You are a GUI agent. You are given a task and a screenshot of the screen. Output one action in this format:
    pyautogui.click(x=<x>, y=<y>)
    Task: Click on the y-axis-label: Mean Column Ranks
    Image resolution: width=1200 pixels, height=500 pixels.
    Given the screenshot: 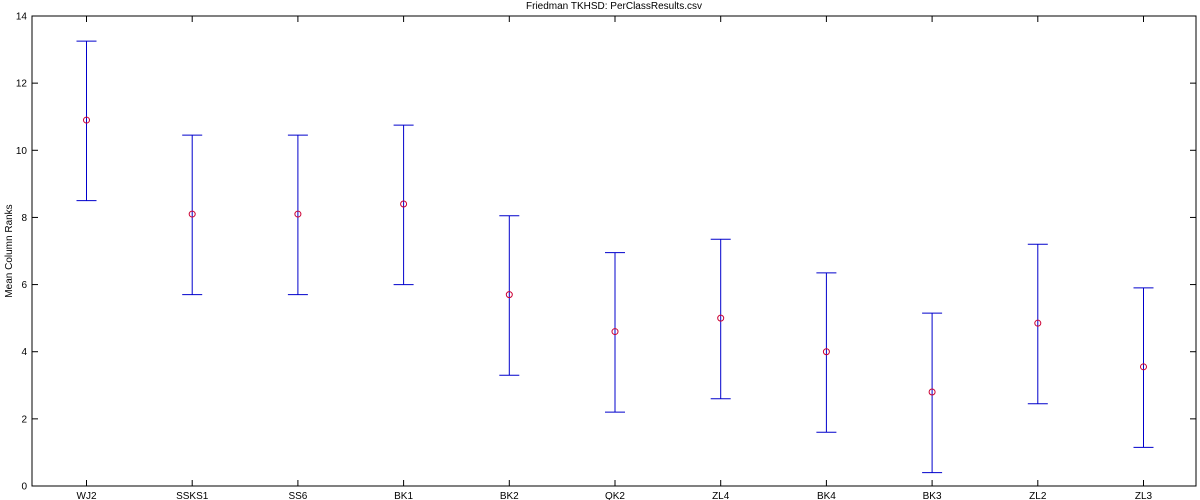 What is the action you would take?
    pyautogui.click(x=9, y=250)
    